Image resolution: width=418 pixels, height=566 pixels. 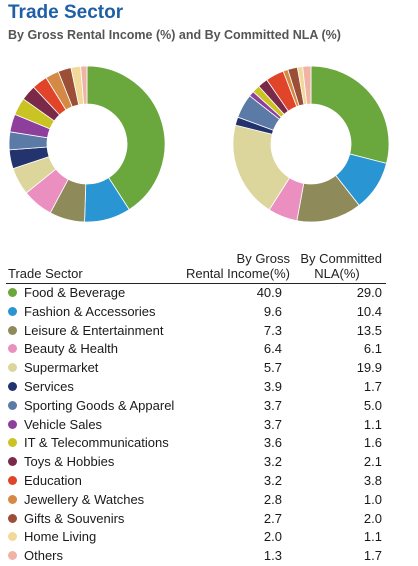 I want to click on gross-rental-income-value: 5.7, so click(x=272, y=368).